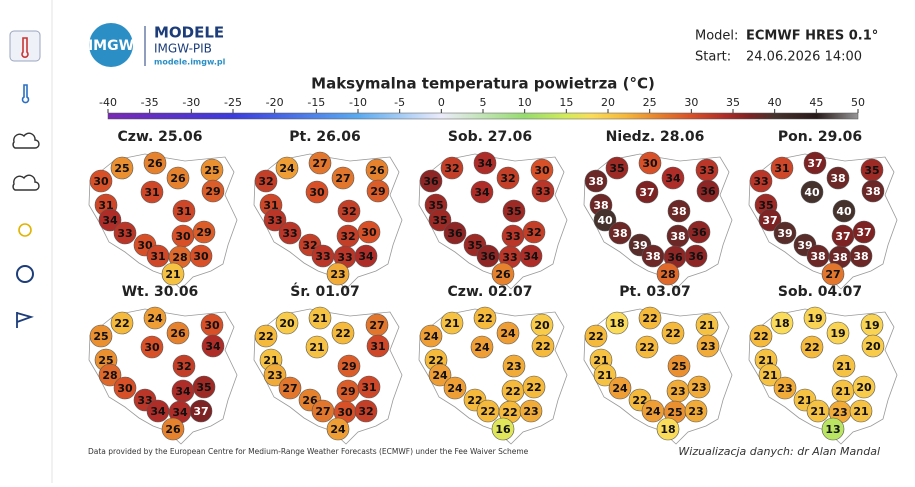 The image size is (915, 487). Describe the element at coordinates (691, 102) in the screenshot. I see `colorbar-tick-label: 30` at that location.